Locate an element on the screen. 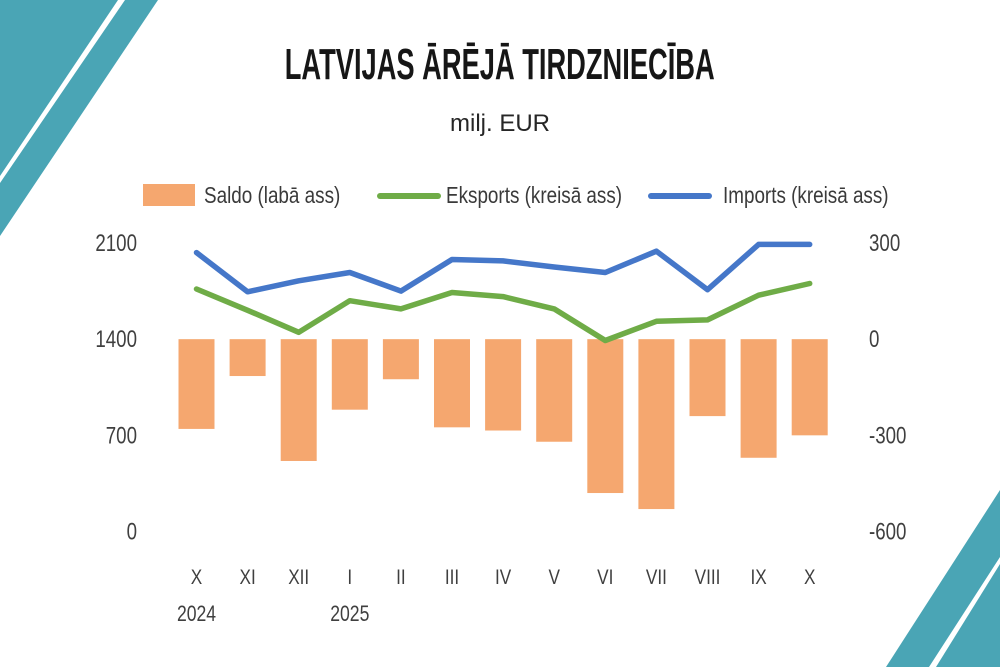  right-axis-tick-300: 300 is located at coordinates (884, 243).